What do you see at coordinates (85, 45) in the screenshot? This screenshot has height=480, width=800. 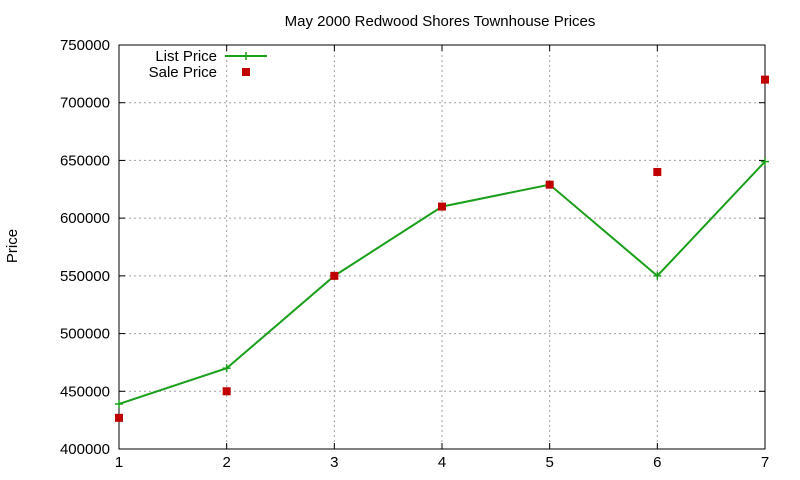 I see `y-tick-label: 750000` at bounding box center [85, 45].